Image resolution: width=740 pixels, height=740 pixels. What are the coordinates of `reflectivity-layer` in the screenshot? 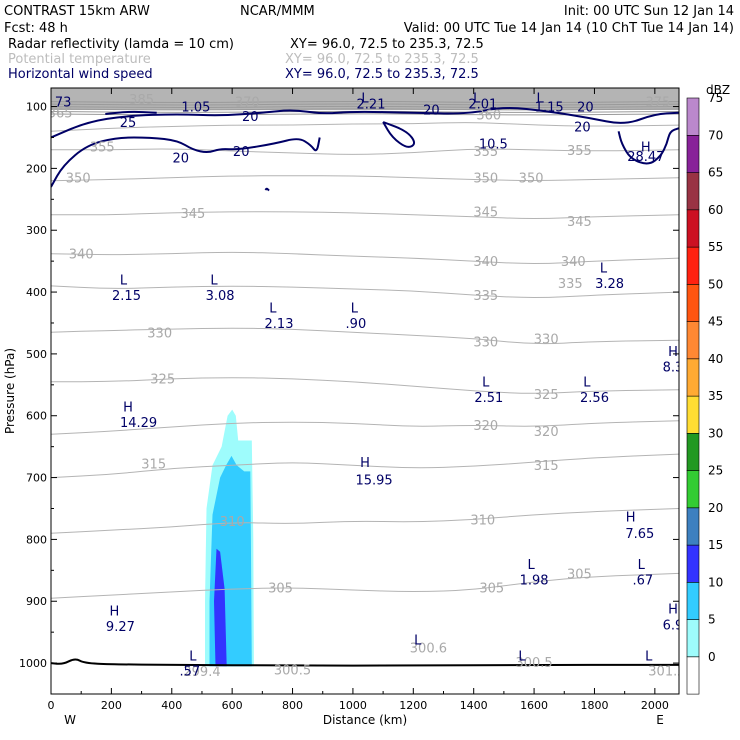 It's located at (229, 538).